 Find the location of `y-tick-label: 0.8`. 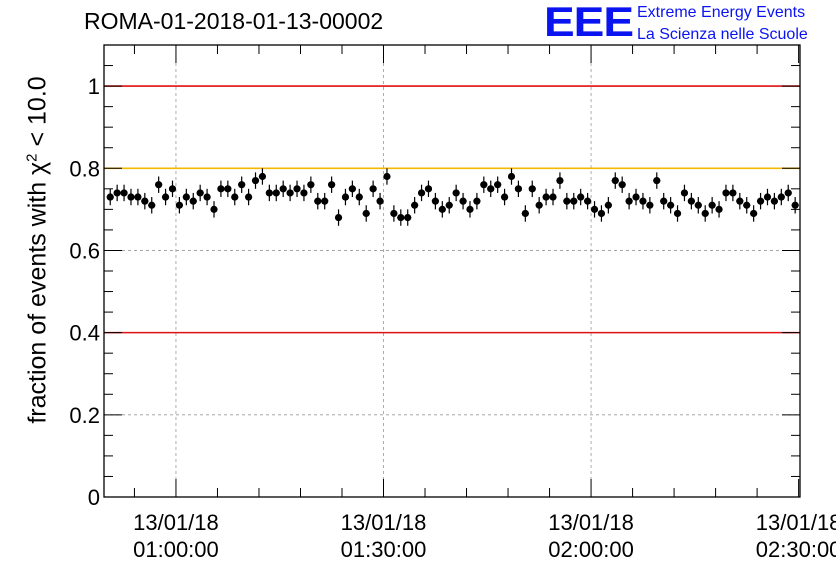

y-tick-label: 0.8 is located at coordinates (84, 168).